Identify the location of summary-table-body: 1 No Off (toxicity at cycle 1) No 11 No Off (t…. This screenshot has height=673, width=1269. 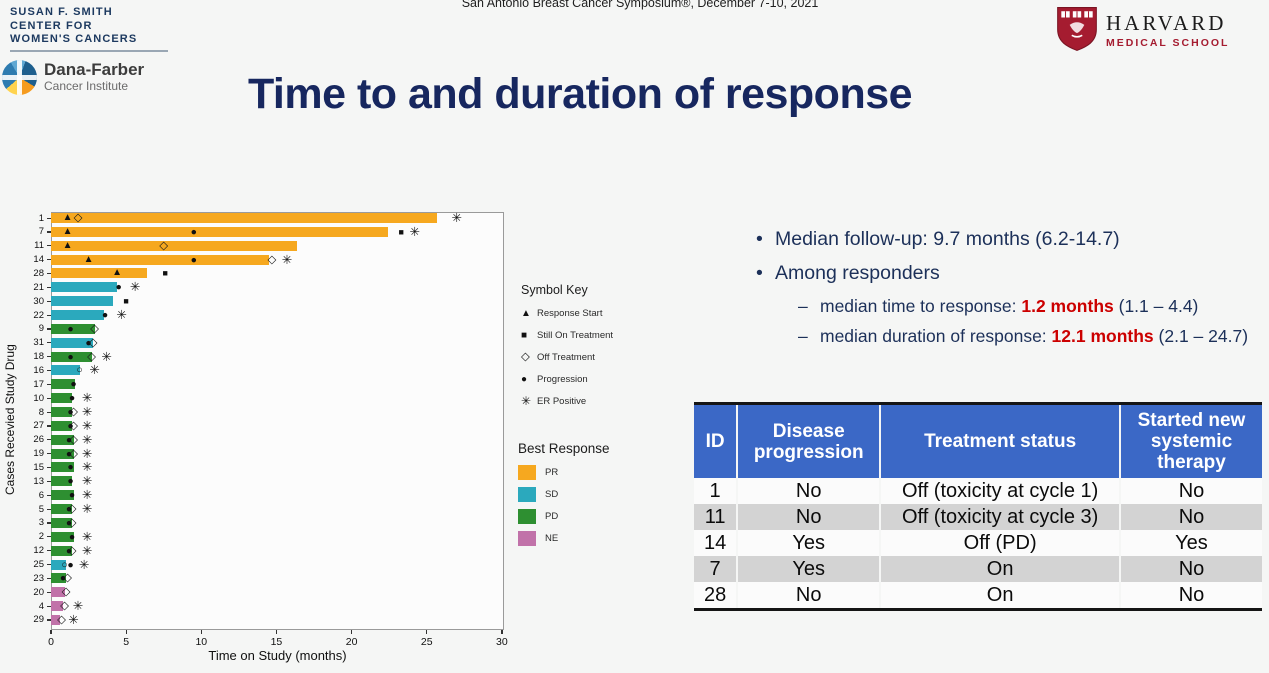
(978, 544).